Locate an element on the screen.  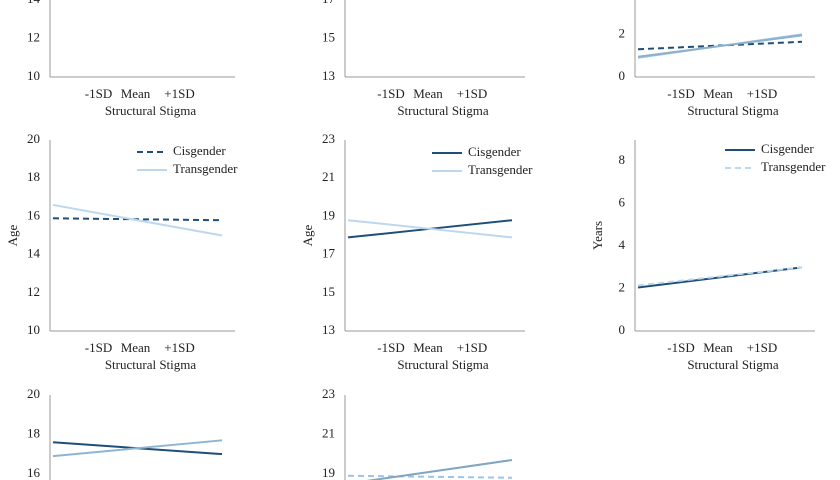
y-tick-label: 8 is located at coordinates (622, 159).